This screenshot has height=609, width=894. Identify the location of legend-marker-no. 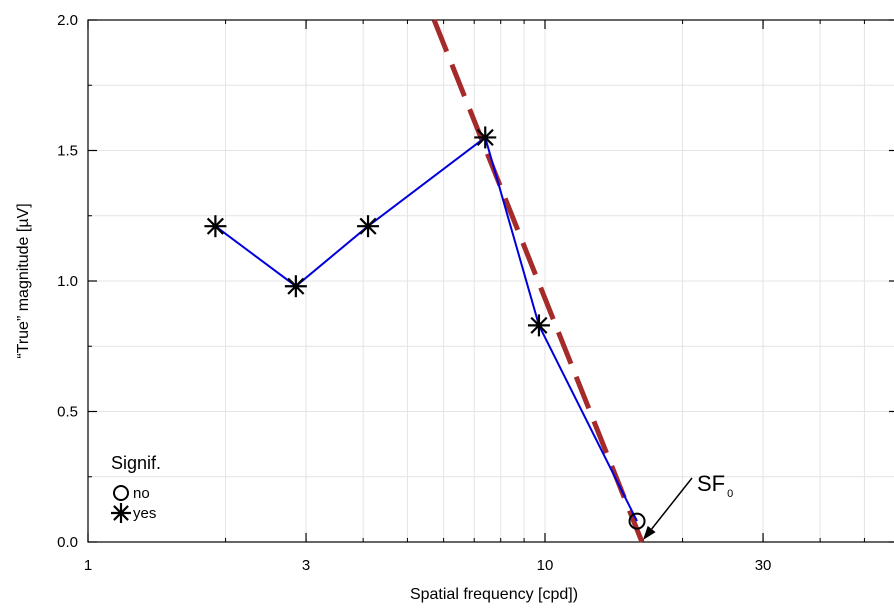
(121, 493).